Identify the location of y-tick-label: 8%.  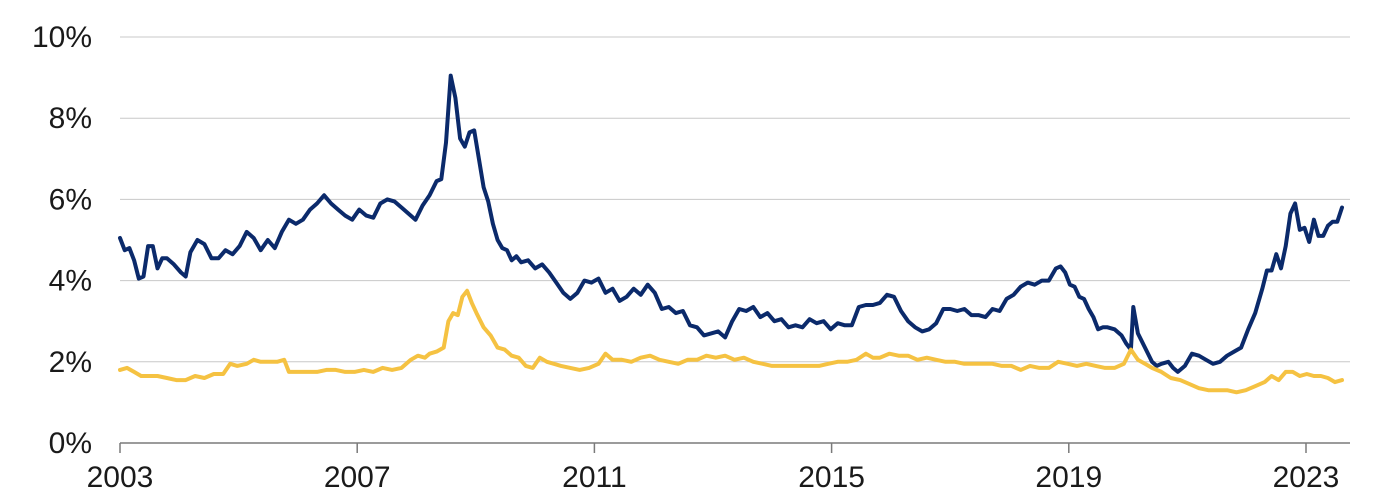
(70, 118).